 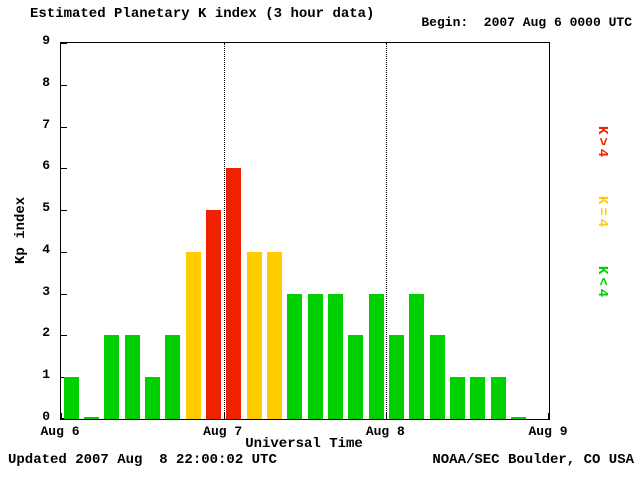 What do you see at coordinates (602, 283) in the screenshot?
I see `legend-label-green: K<4` at bounding box center [602, 283].